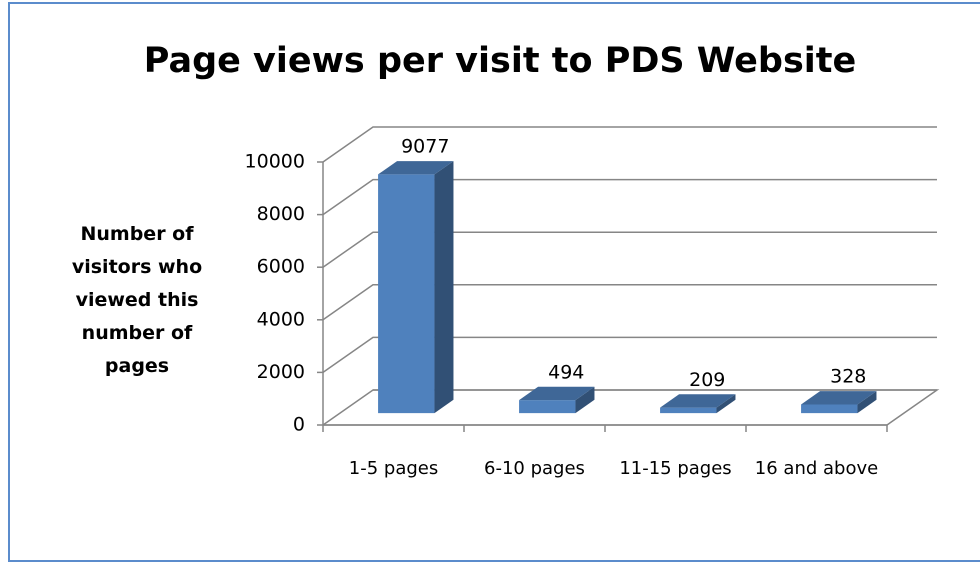 The height and width of the screenshot is (562, 980). Describe the element at coordinates (566, 372) in the screenshot. I see `value-label: 494` at that location.